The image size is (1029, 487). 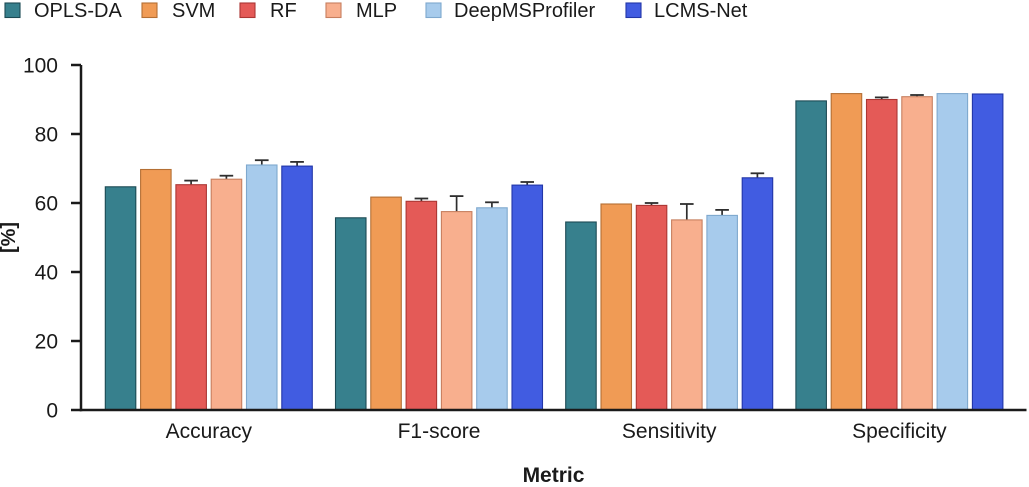 What do you see at coordinates (701, 11) in the screenshot?
I see `svg-text: LCMS-Net` at bounding box center [701, 11].